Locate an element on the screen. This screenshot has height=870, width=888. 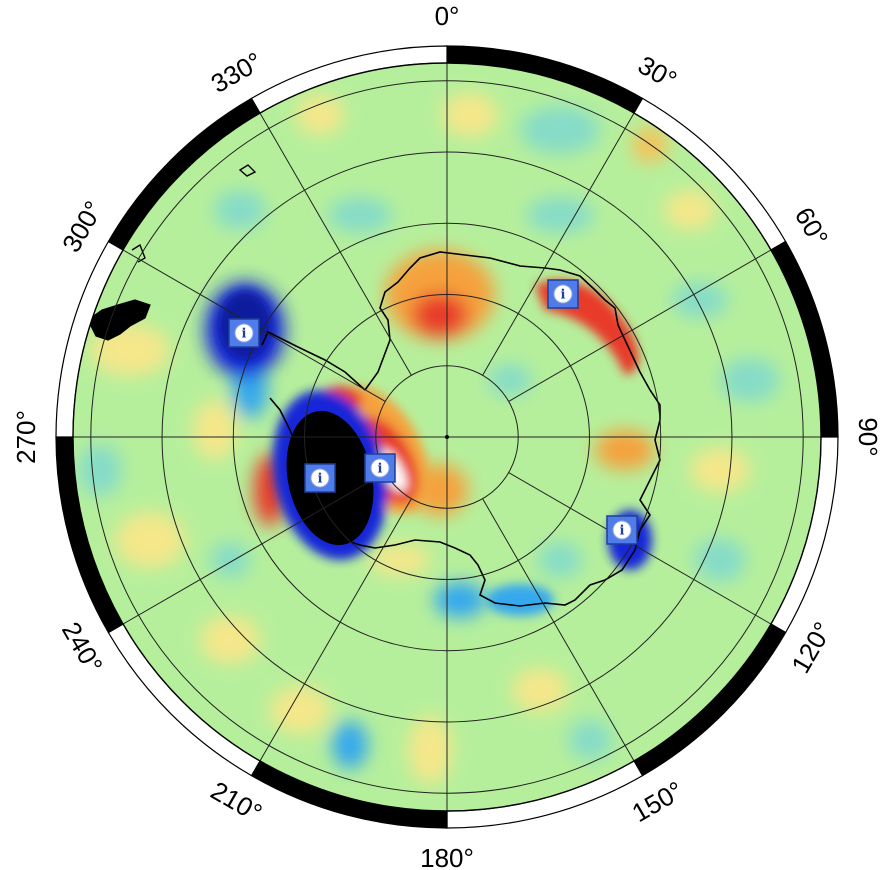
info-marker-3: i is located at coordinates (320, 478).